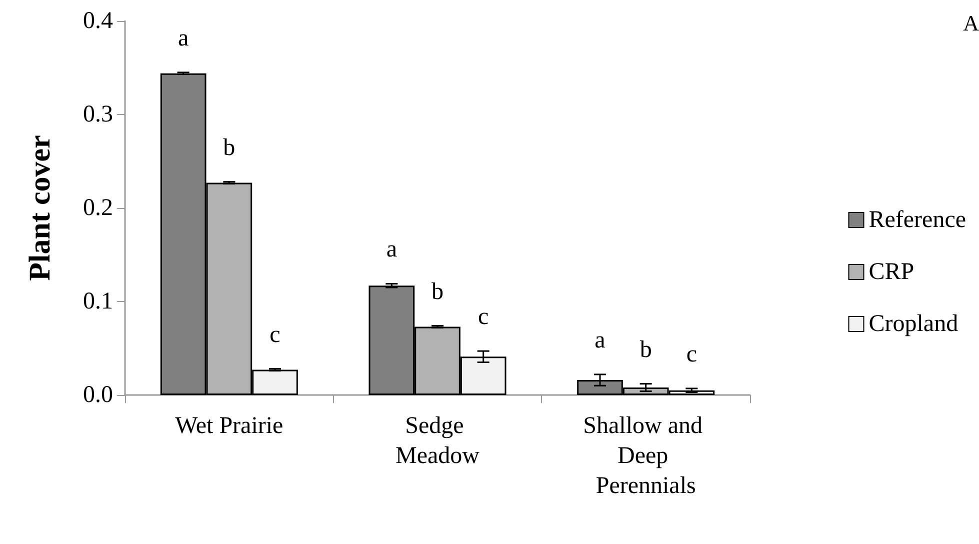 The height and width of the screenshot is (544, 979). I want to click on y-axis-title: Plant cover, so click(40, 208).